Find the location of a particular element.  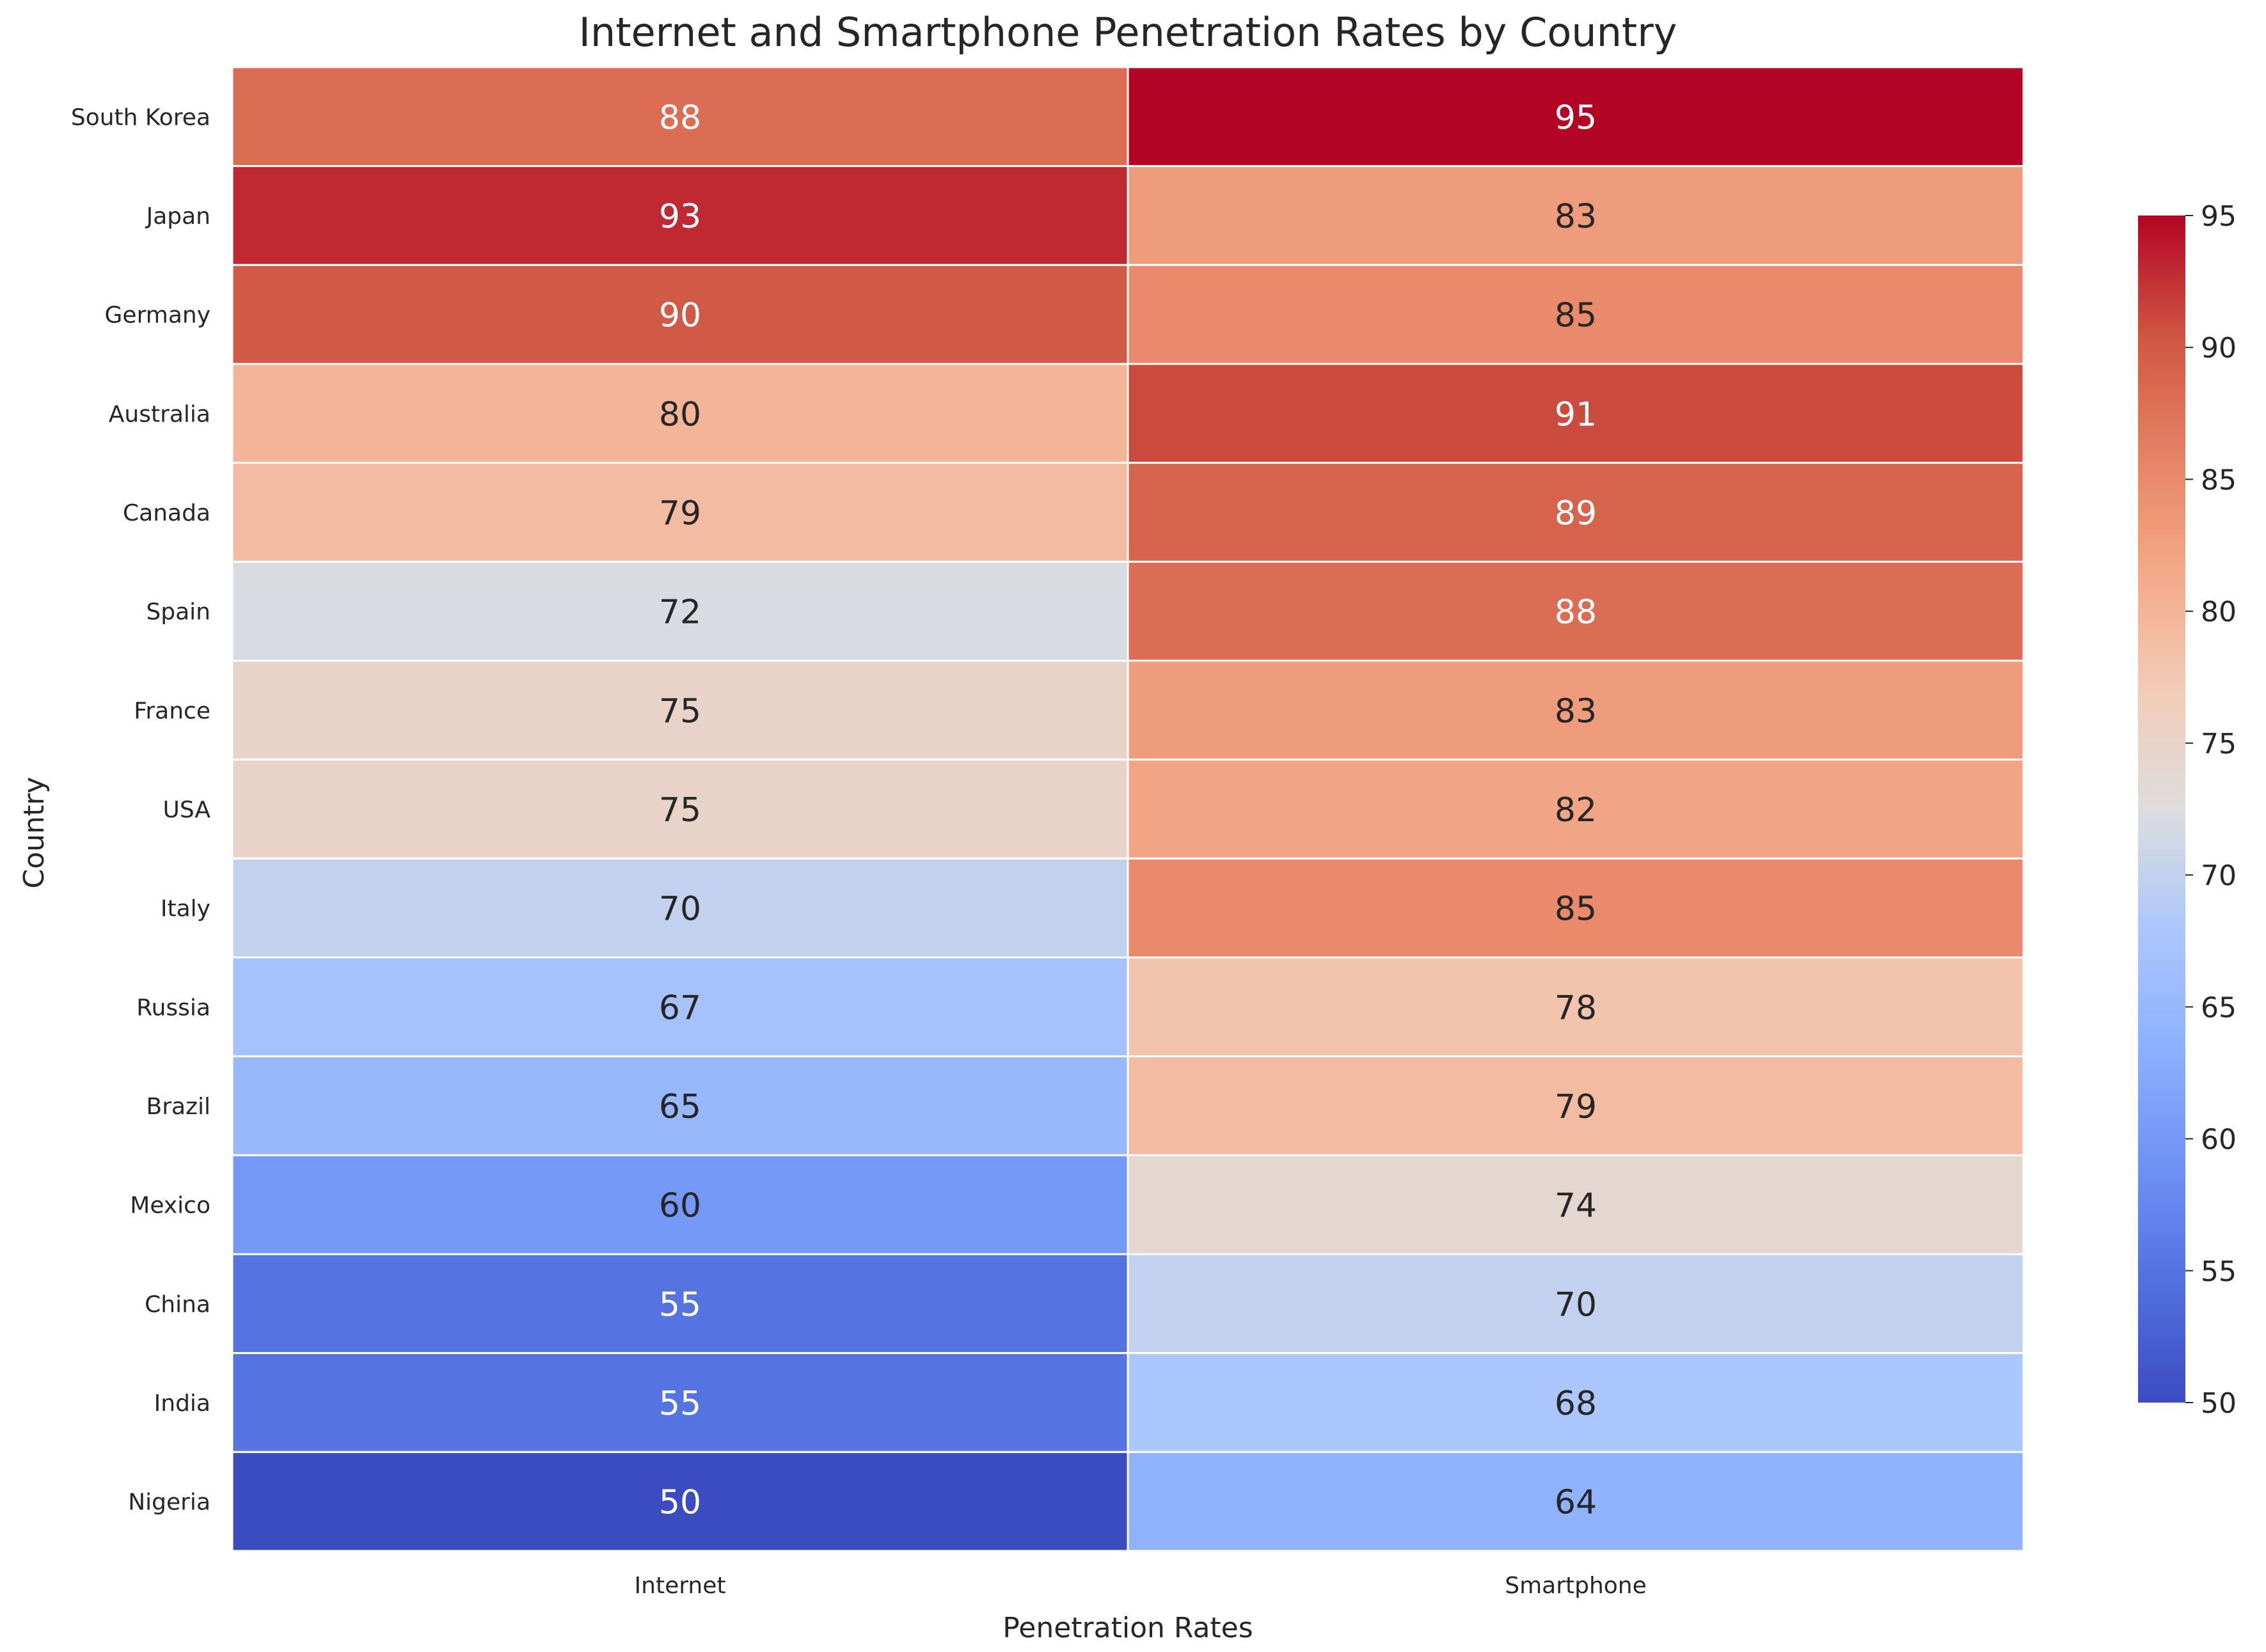

column-tick-label: Smartphone is located at coordinates (1576, 1586).